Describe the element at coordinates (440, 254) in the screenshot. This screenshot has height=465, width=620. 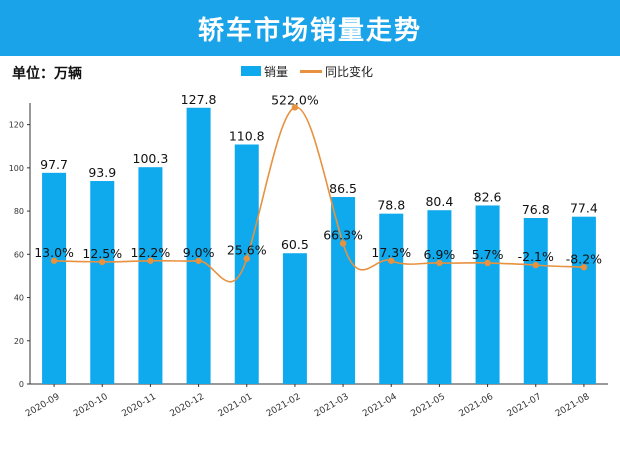
I see `yoy-value-label: 6.9%` at that location.